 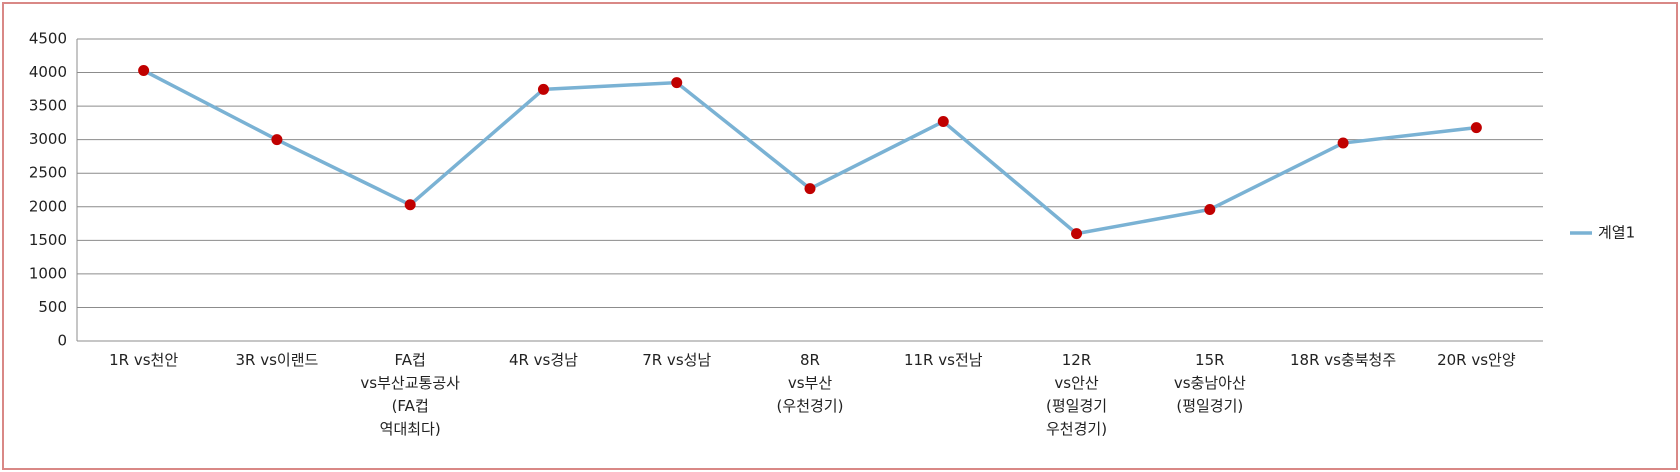 What do you see at coordinates (48, 173) in the screenshot?
I see `y-tick-label: 2500` at bounding box center [48, 173].